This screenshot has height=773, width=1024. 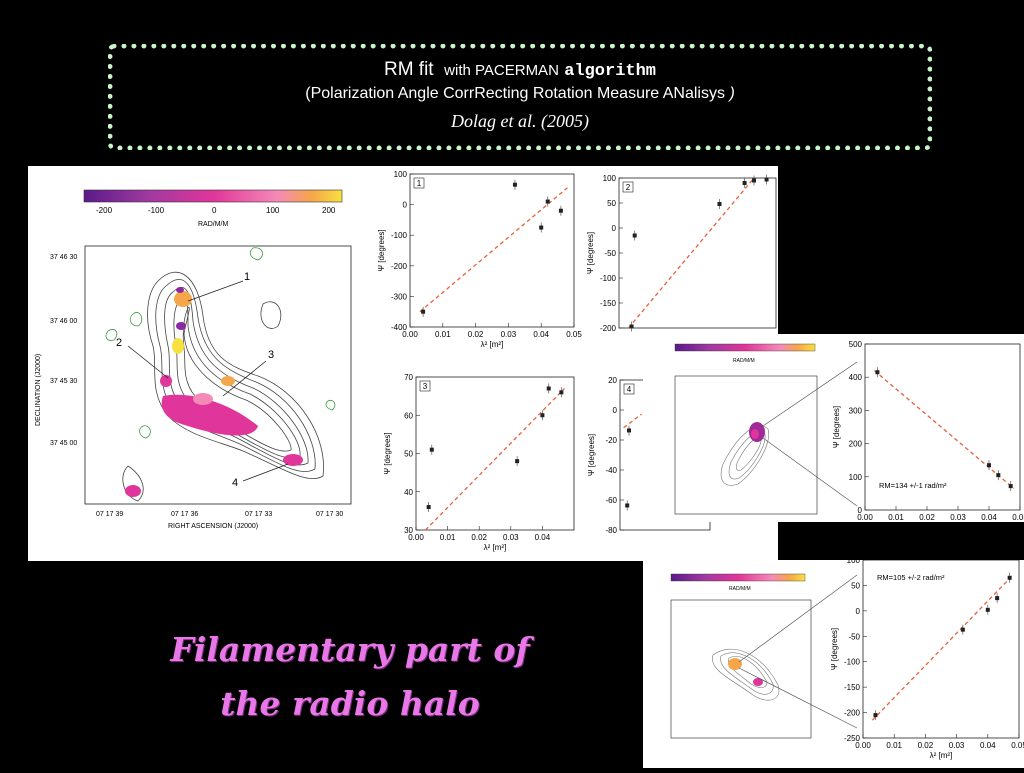 What do you see at coordinates (408, 377) in the screenshot?
I see `y-tick-label: 70` at bounding box center [408, 377].